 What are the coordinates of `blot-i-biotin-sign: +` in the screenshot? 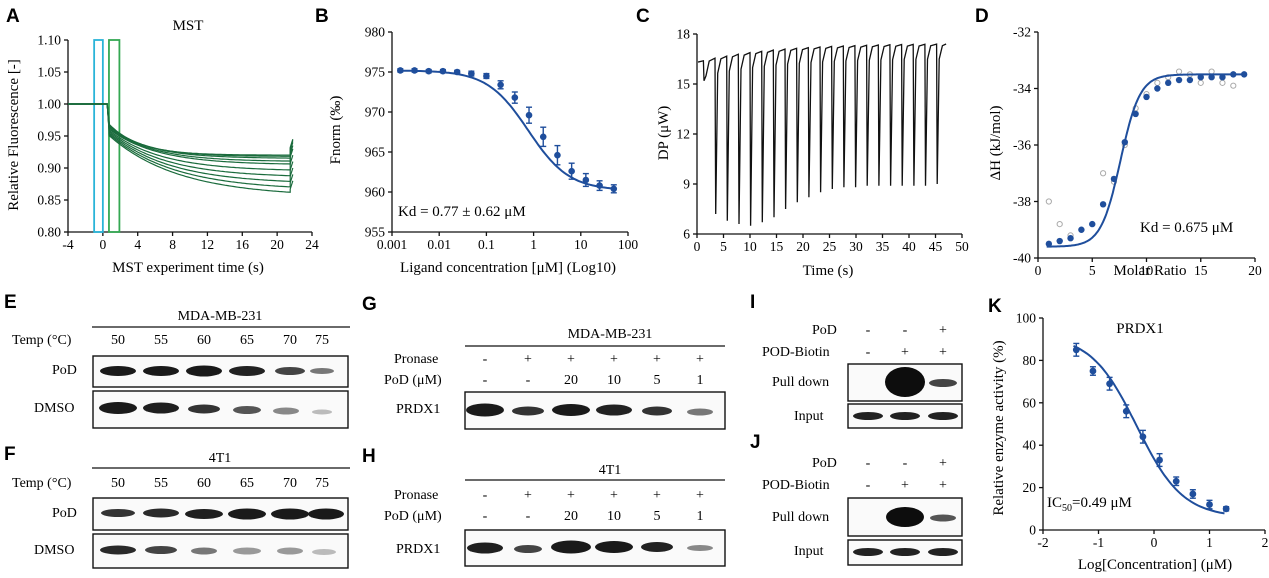 It's located at (905, 352).